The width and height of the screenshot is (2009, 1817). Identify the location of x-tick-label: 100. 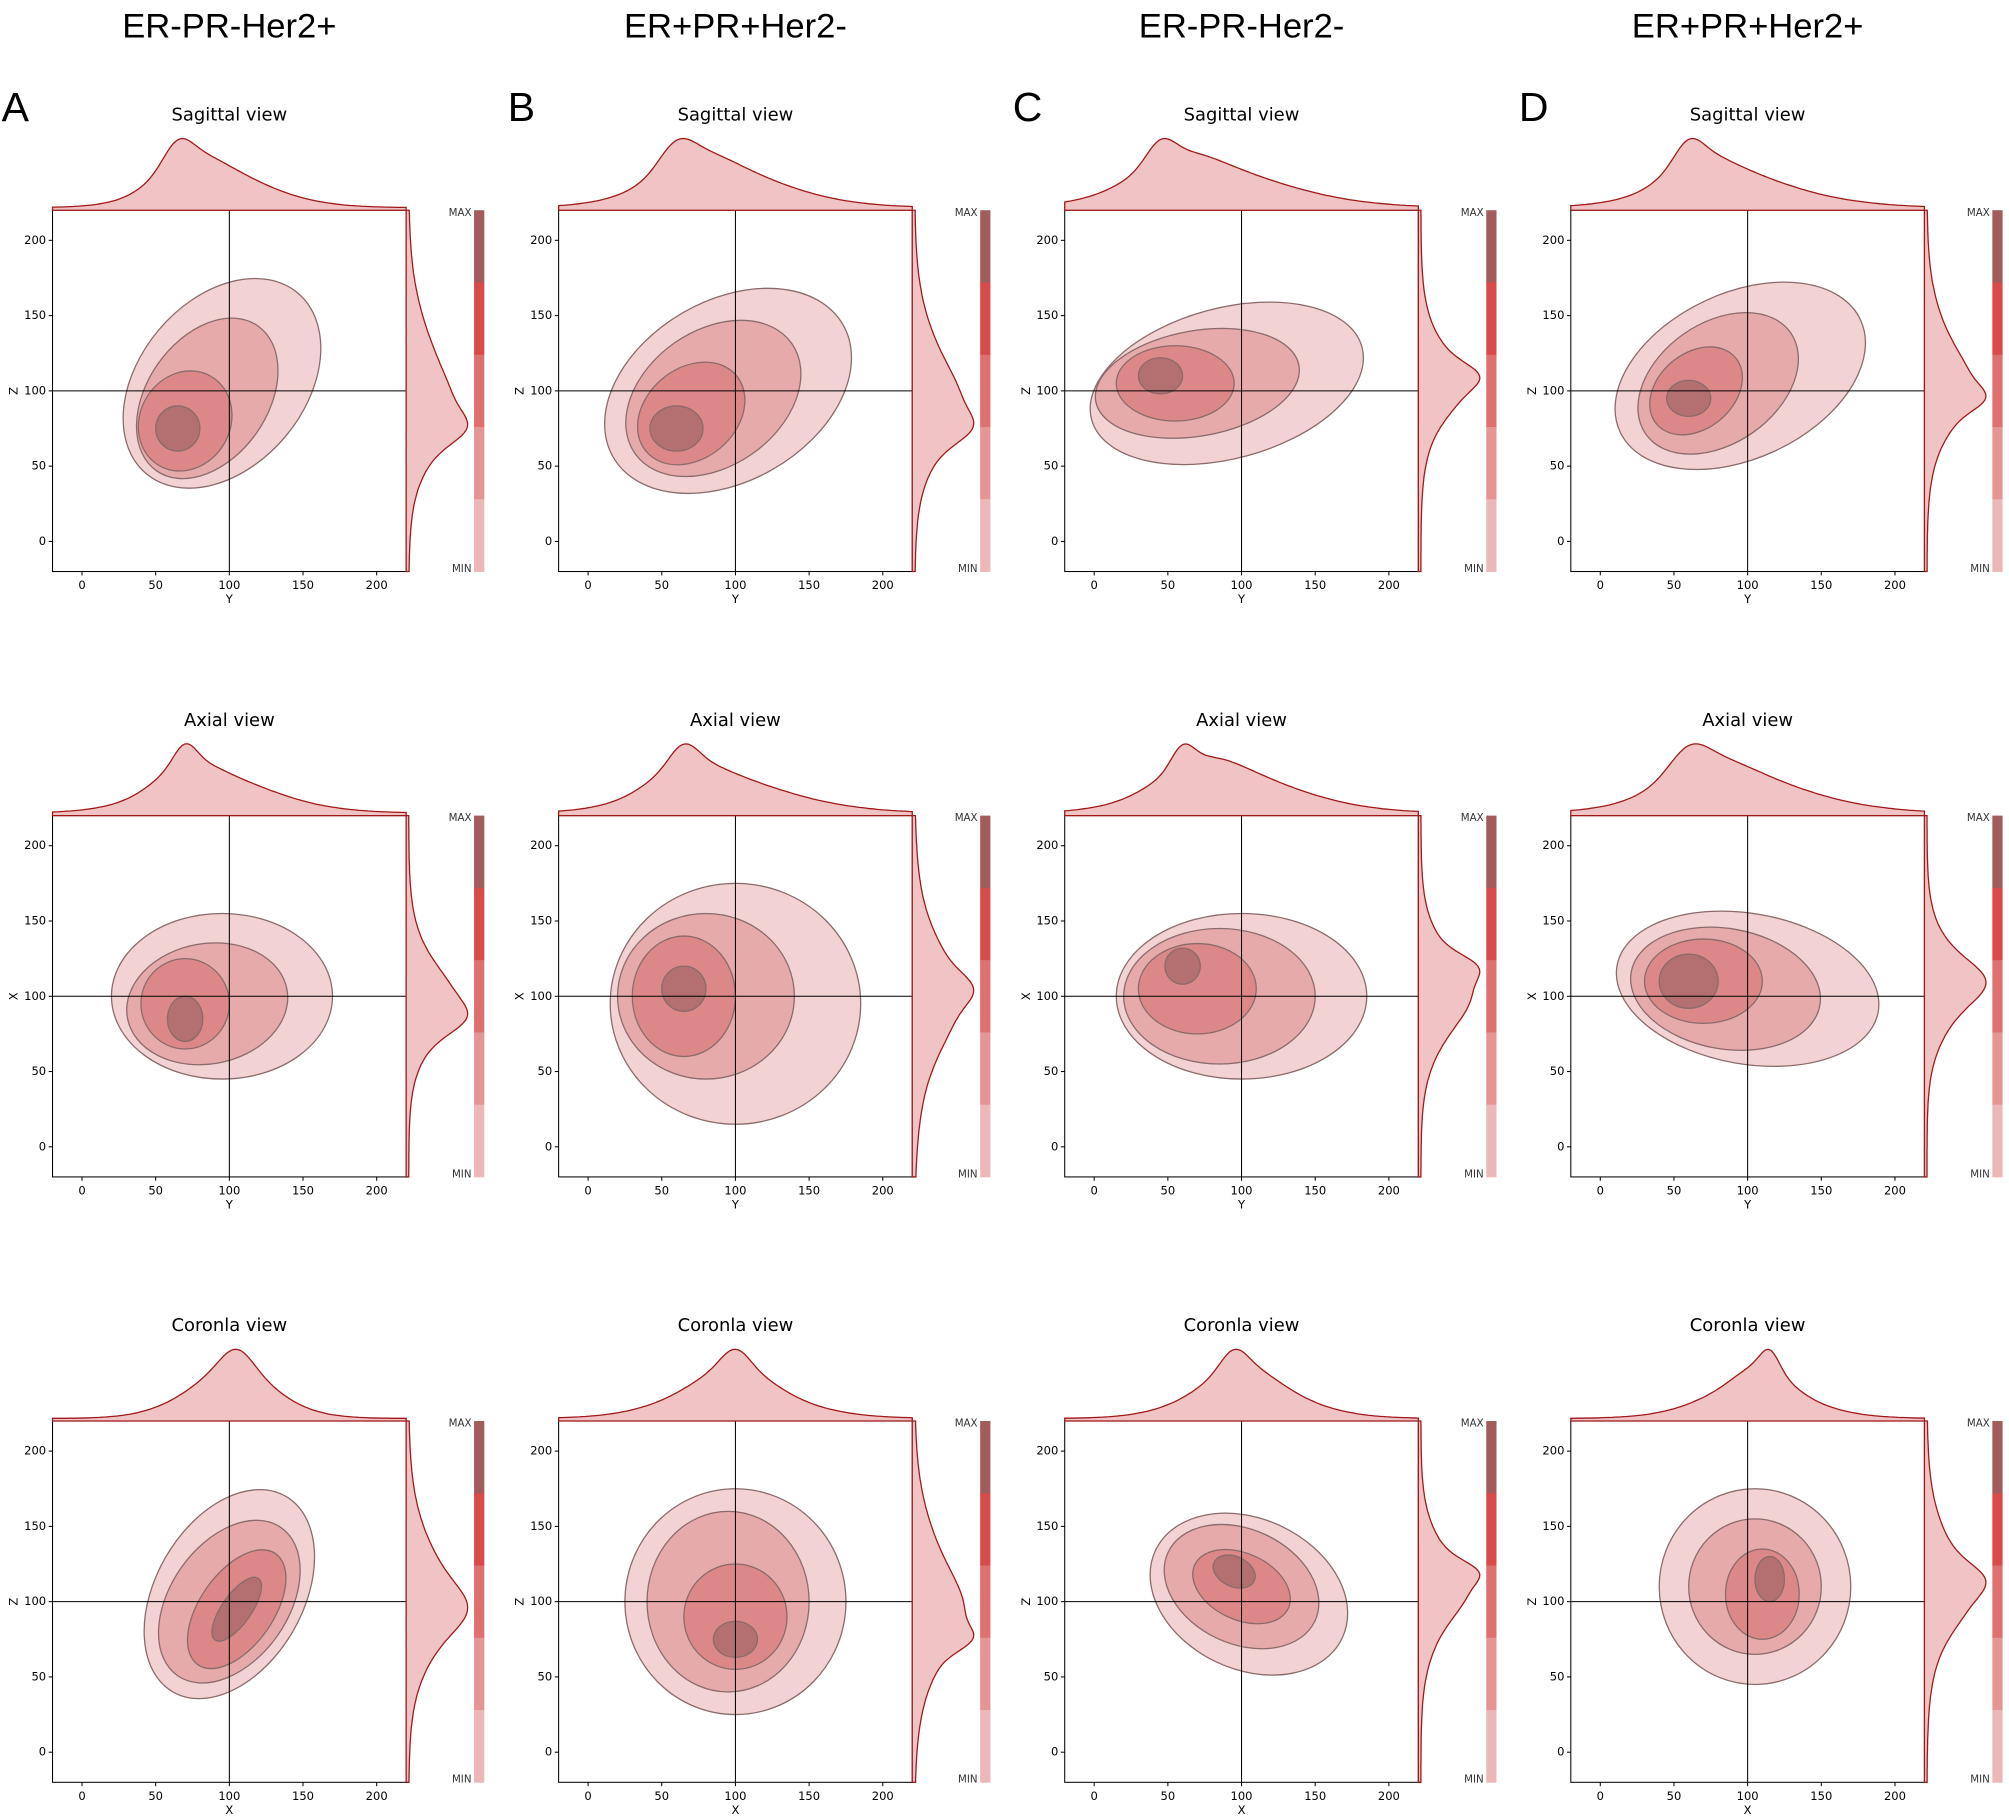
(229, 1191).